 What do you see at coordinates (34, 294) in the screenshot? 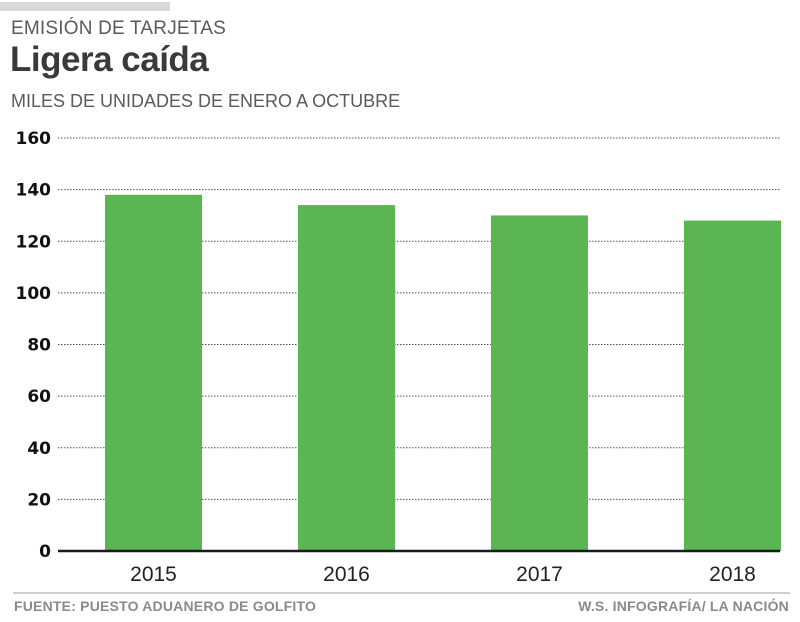
I see `y-tick-label: 100` at bounding box center [34, 294].